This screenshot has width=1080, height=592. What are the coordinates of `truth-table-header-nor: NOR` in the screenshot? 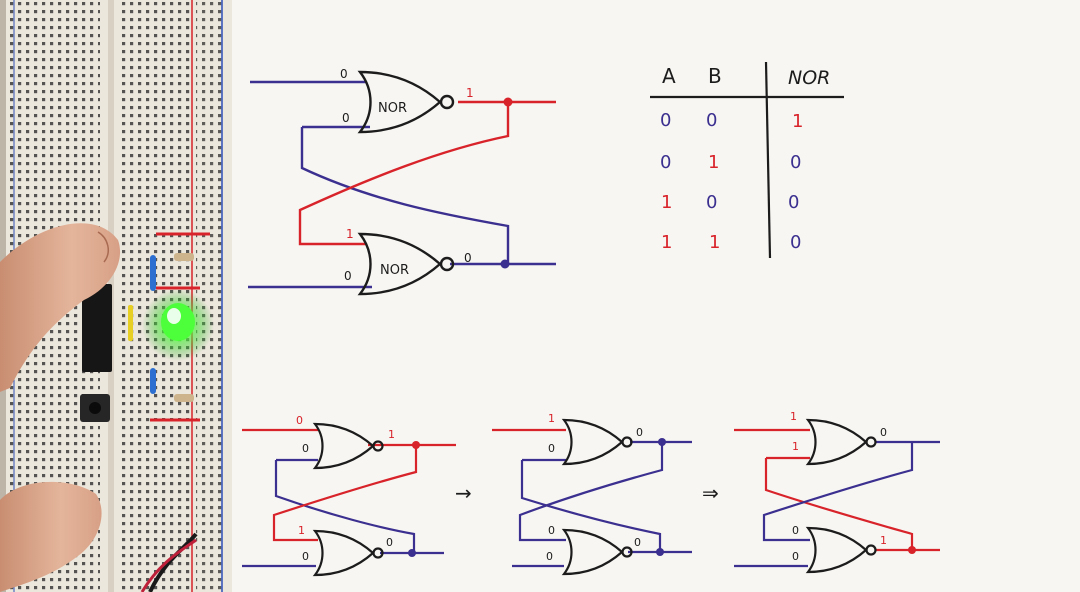 It's located at (809, 78).